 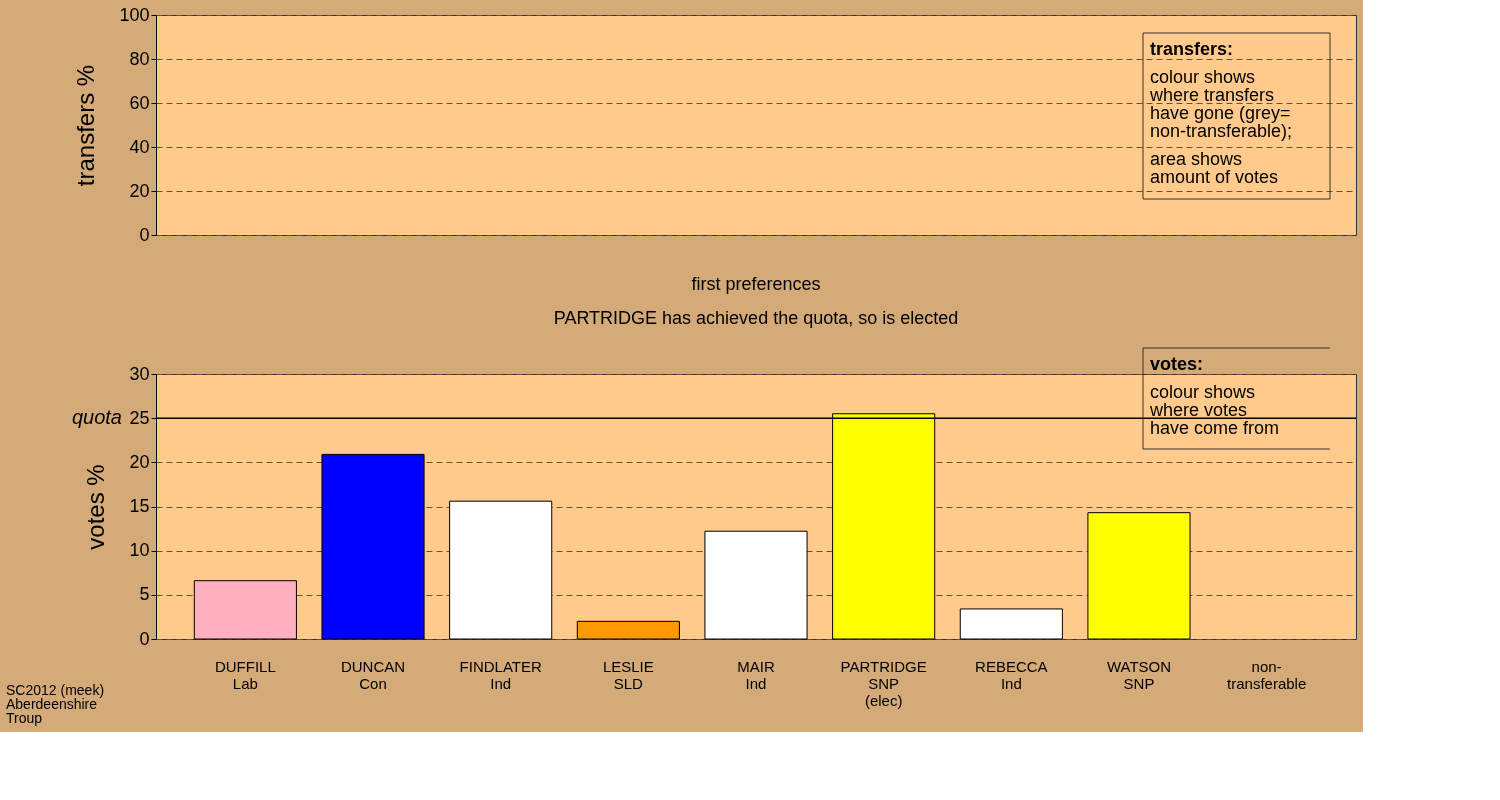 I want to click on y-tick-label: 5, so click(x=144, y=594).